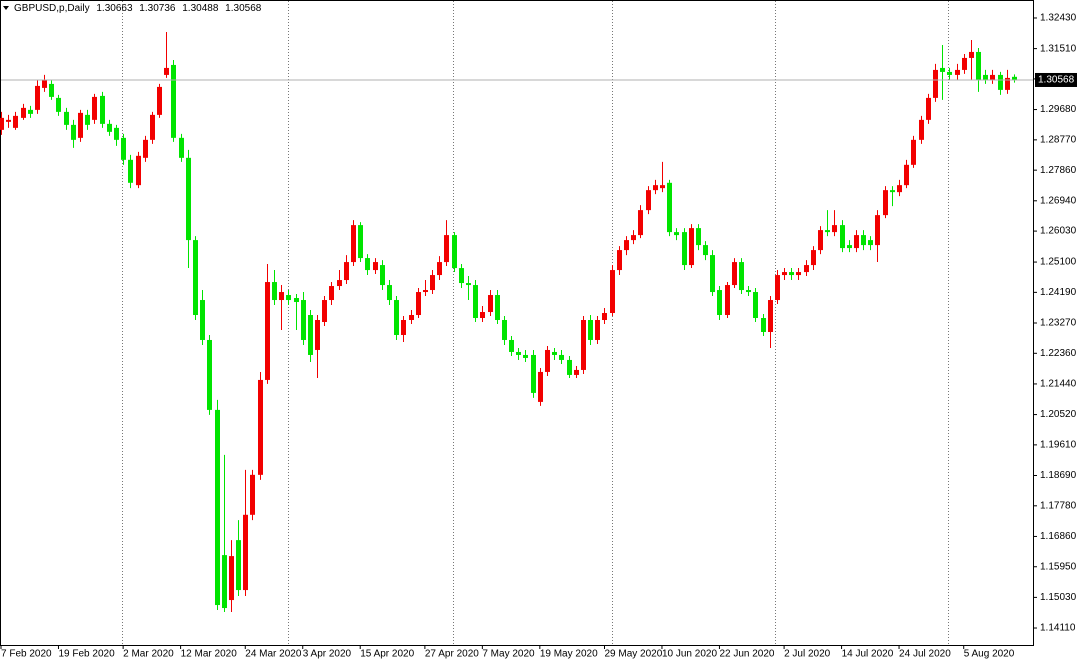 Image resolution: width=1080 pixels, height=661 pixels. What do you see at coordinates (1058, 231) in the screenshot?
I see `y-tick-label: 1.26030` at bounding box center [1058, 231].